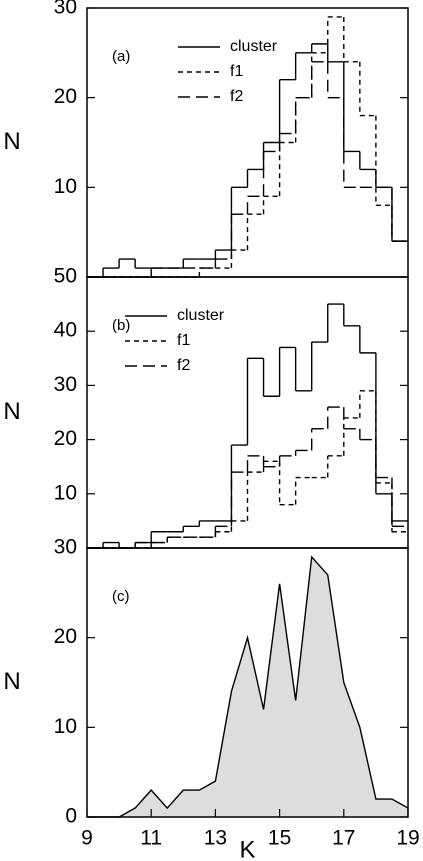  I want to click on y-tick-label: 40, so click(65, 330).